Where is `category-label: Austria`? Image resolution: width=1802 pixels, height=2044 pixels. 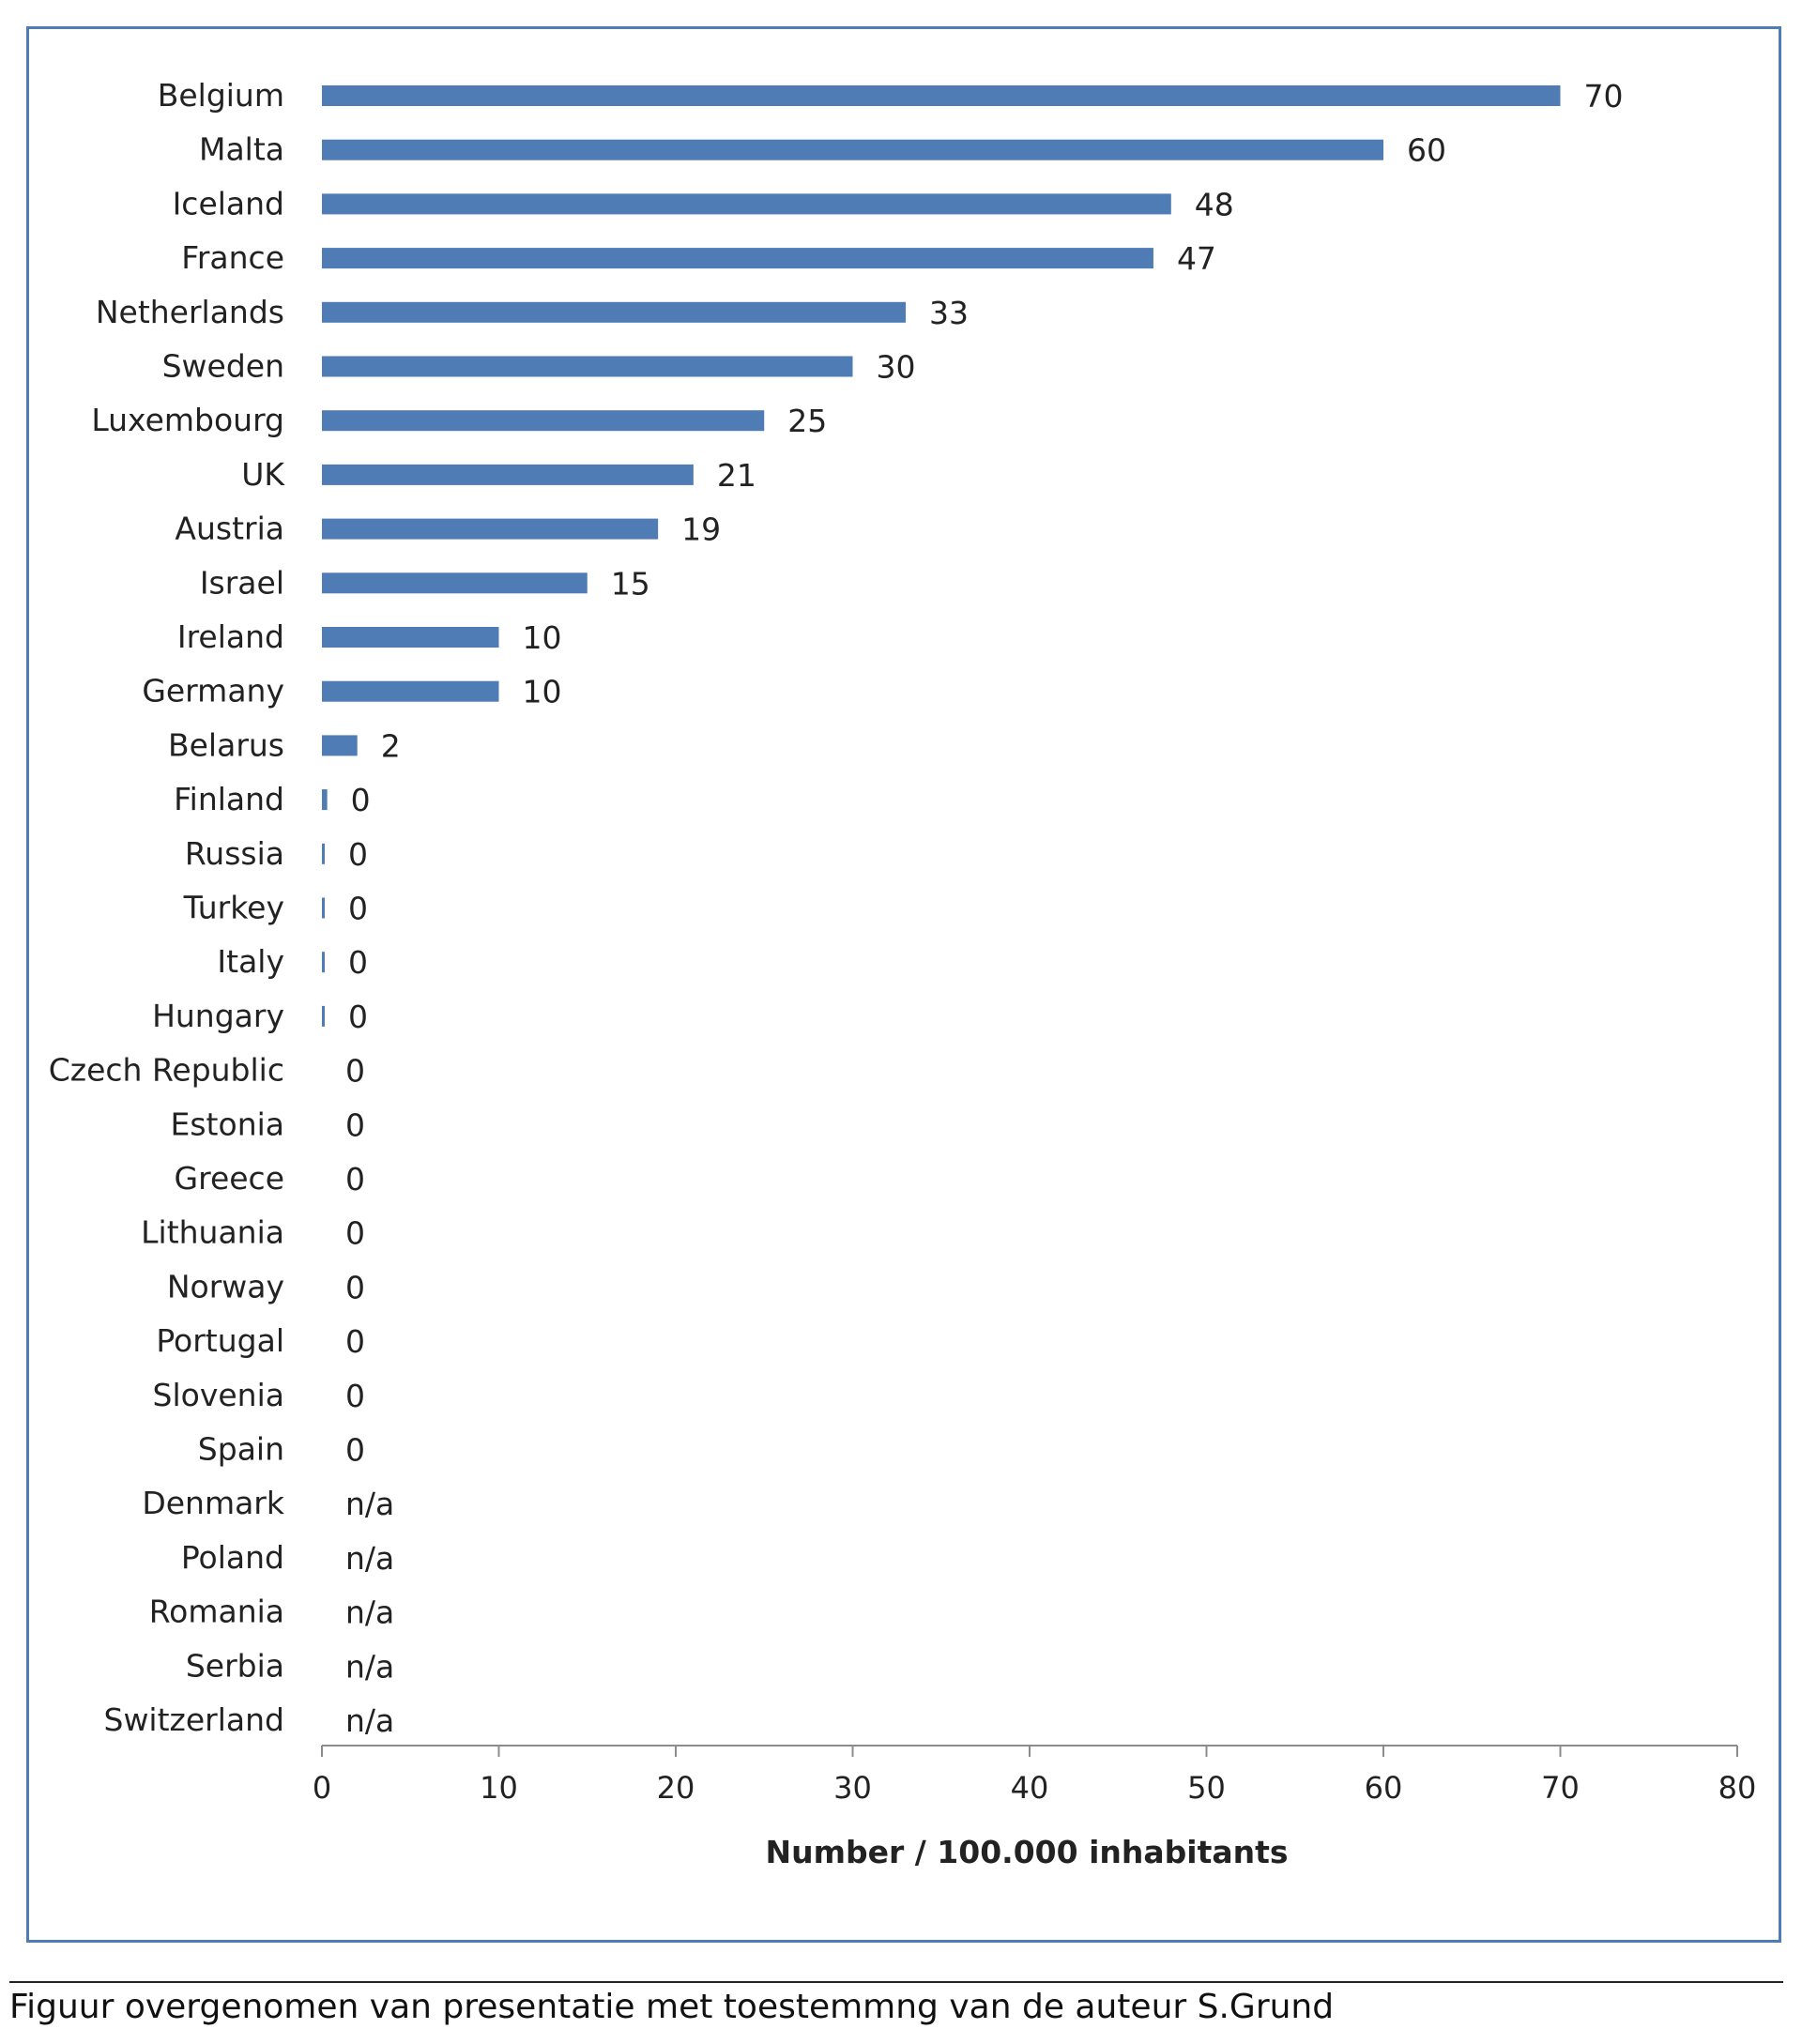
category-label: Austria is located at coordinates (230, 529).